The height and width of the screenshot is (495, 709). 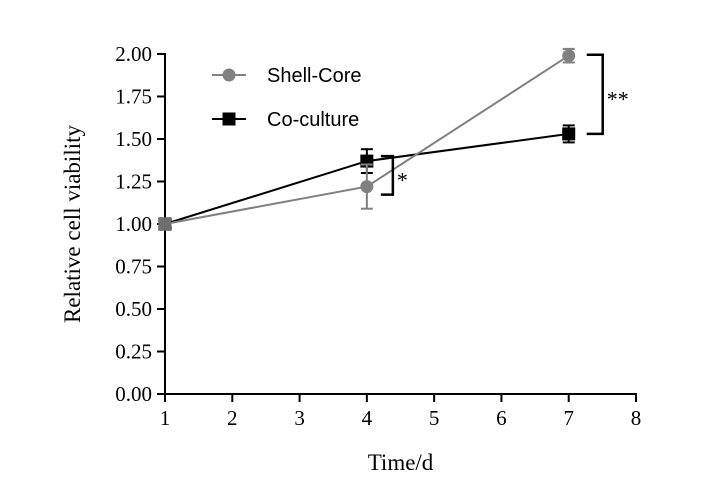 I want to click on legend-label: Co-culture, so click(x=313, y=120).